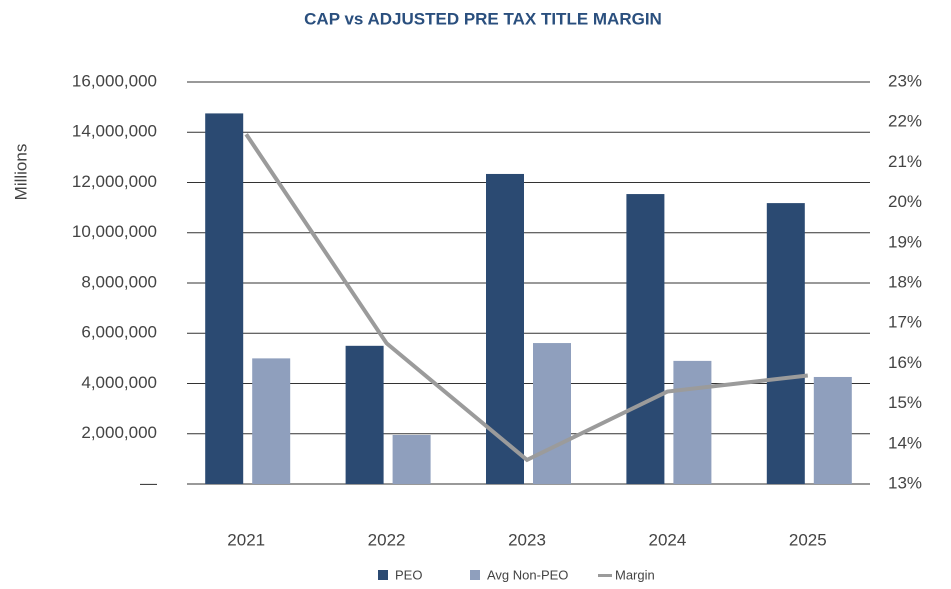 This screenshot has height=589, width=951. I want to click on y2-tick-label: 19%, so click(905, 241).